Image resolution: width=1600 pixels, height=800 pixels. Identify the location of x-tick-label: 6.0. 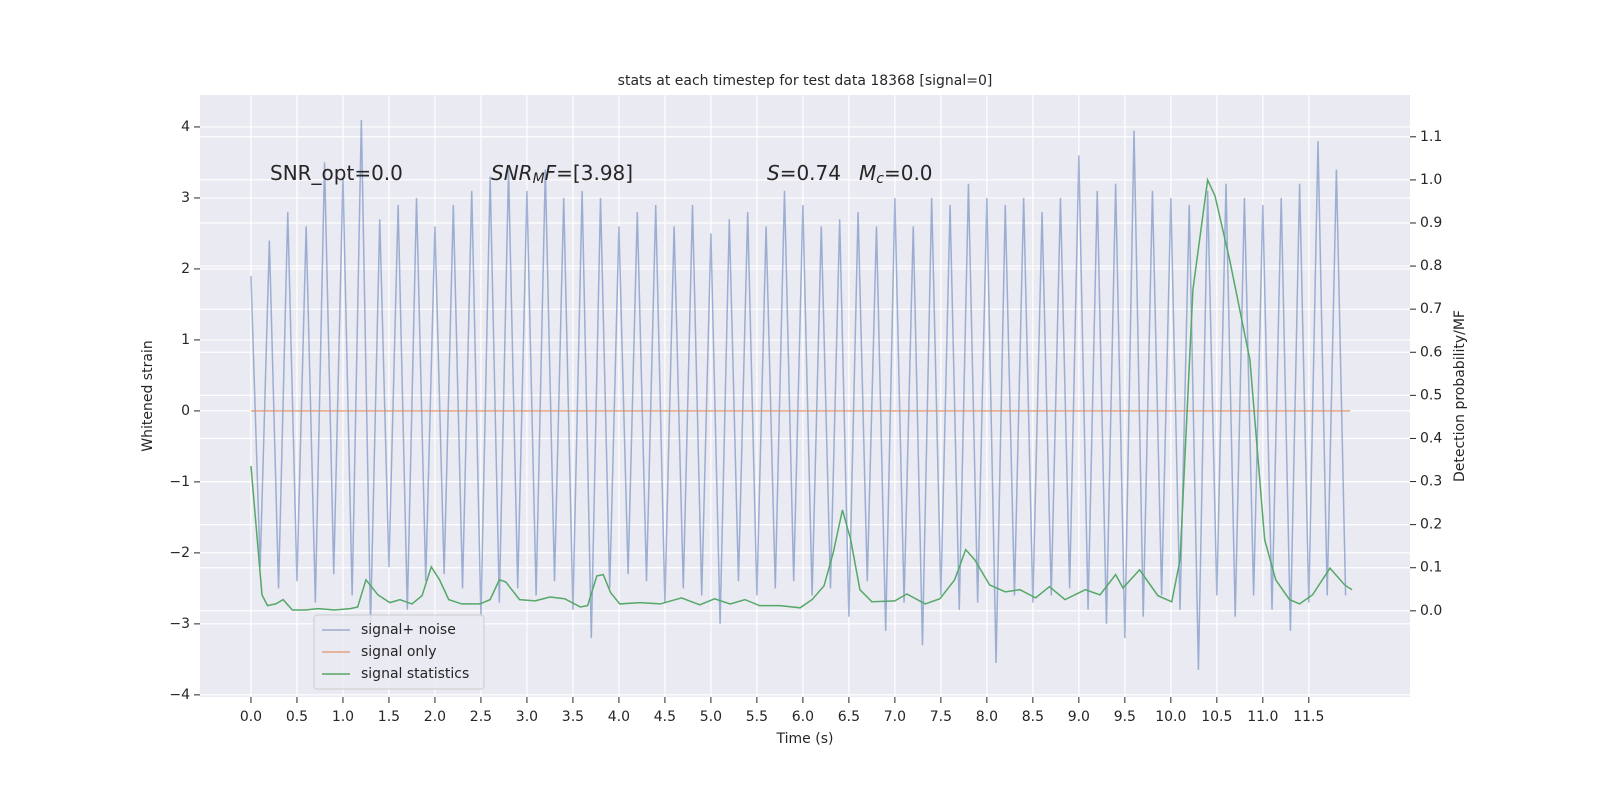
(803, 717).